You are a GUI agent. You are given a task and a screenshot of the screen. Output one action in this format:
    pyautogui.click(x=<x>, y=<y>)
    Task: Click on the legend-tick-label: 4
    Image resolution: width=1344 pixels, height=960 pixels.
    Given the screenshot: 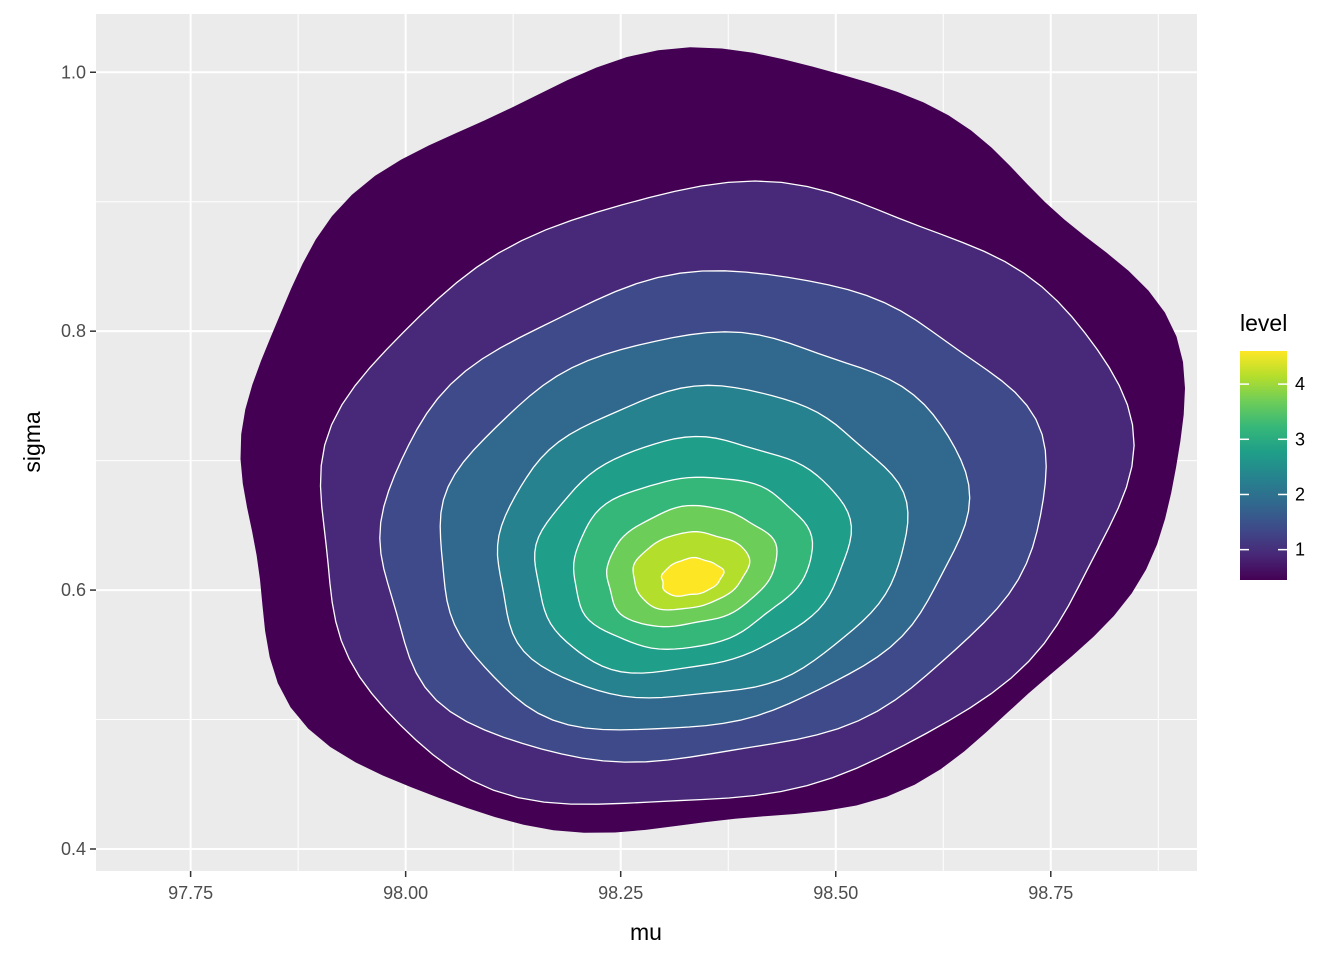 What is the action you would take?
    pyautogui.click(x=1300, y=384)
    